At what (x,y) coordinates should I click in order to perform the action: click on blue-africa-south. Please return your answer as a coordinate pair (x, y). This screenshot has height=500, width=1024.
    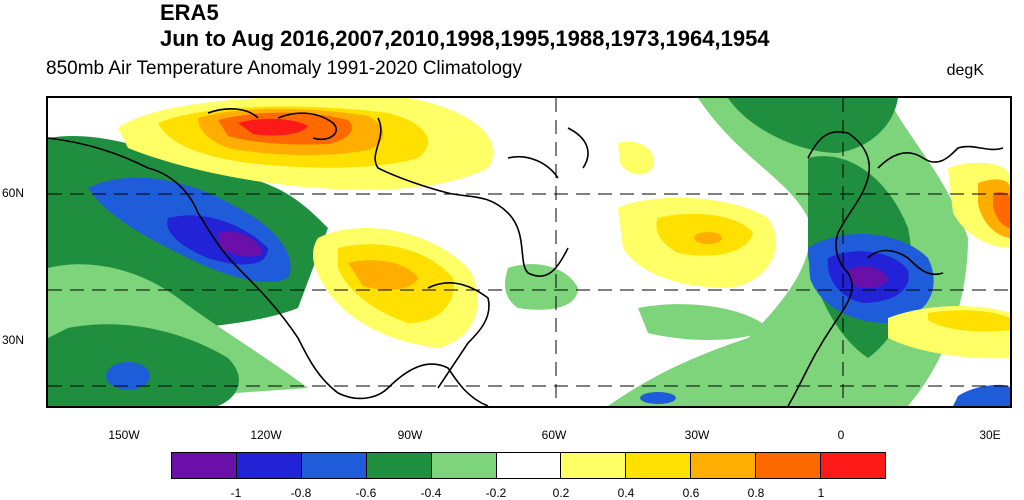
    Looking at the image, I should click on (981, 395).